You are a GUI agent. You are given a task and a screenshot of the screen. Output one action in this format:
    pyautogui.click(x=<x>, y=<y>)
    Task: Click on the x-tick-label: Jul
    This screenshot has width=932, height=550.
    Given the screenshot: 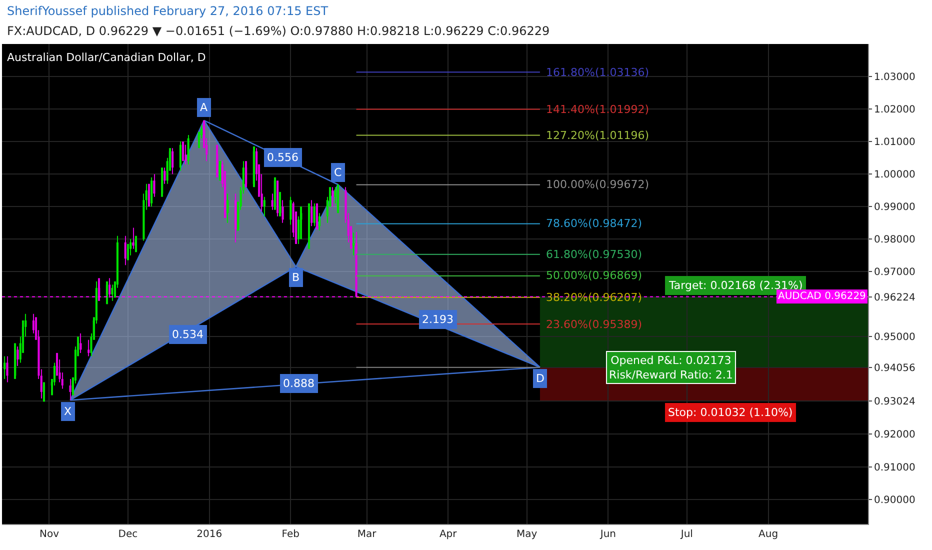 What is the action you would take?
    pyautogui.click(x=686, y=534)
    